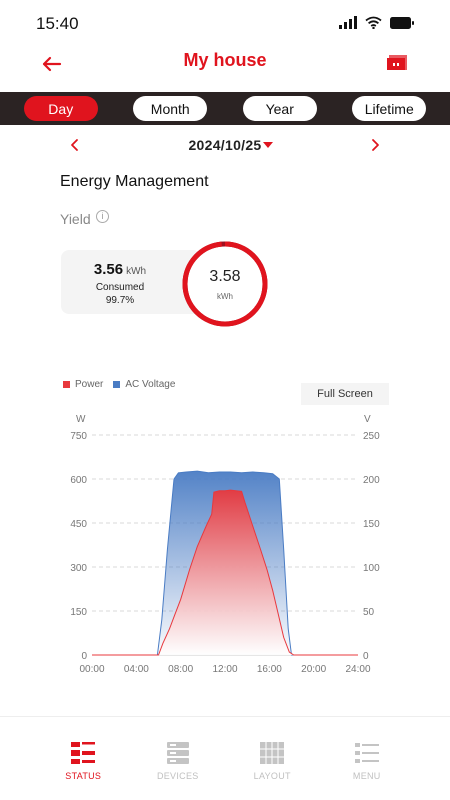  Describe the element at coordinates (225, 276) in the screenshot. I see `yield-value: 3.58` at that location.